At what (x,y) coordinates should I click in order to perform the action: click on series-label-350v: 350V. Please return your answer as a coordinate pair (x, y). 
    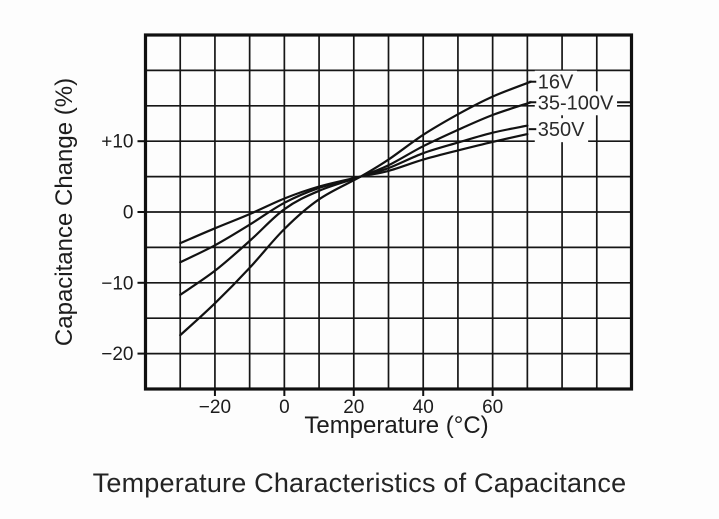
    Looking at the image, I should click on (561, 130).